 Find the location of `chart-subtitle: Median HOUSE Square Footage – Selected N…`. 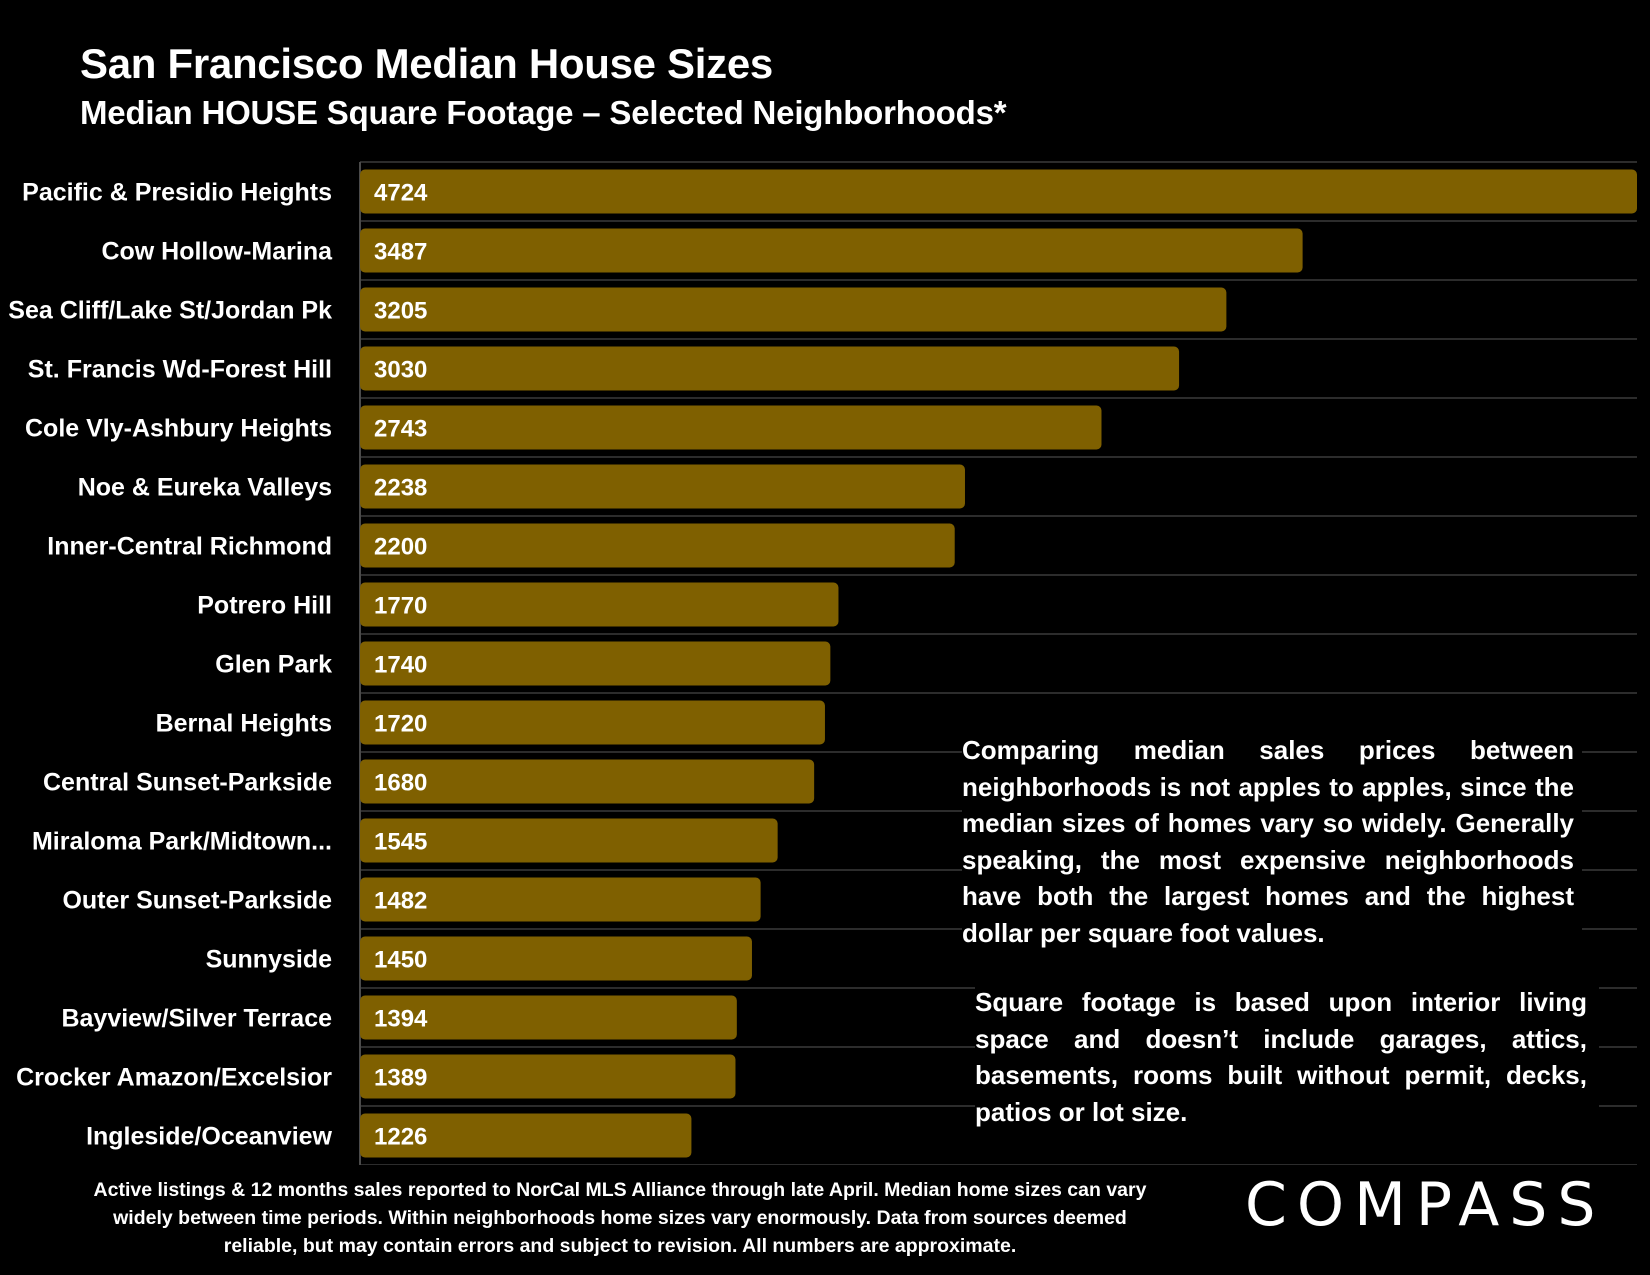

chart-subtitle: Median HOUSE Square Footage – Selected N… is located at coordinates (543, 112).